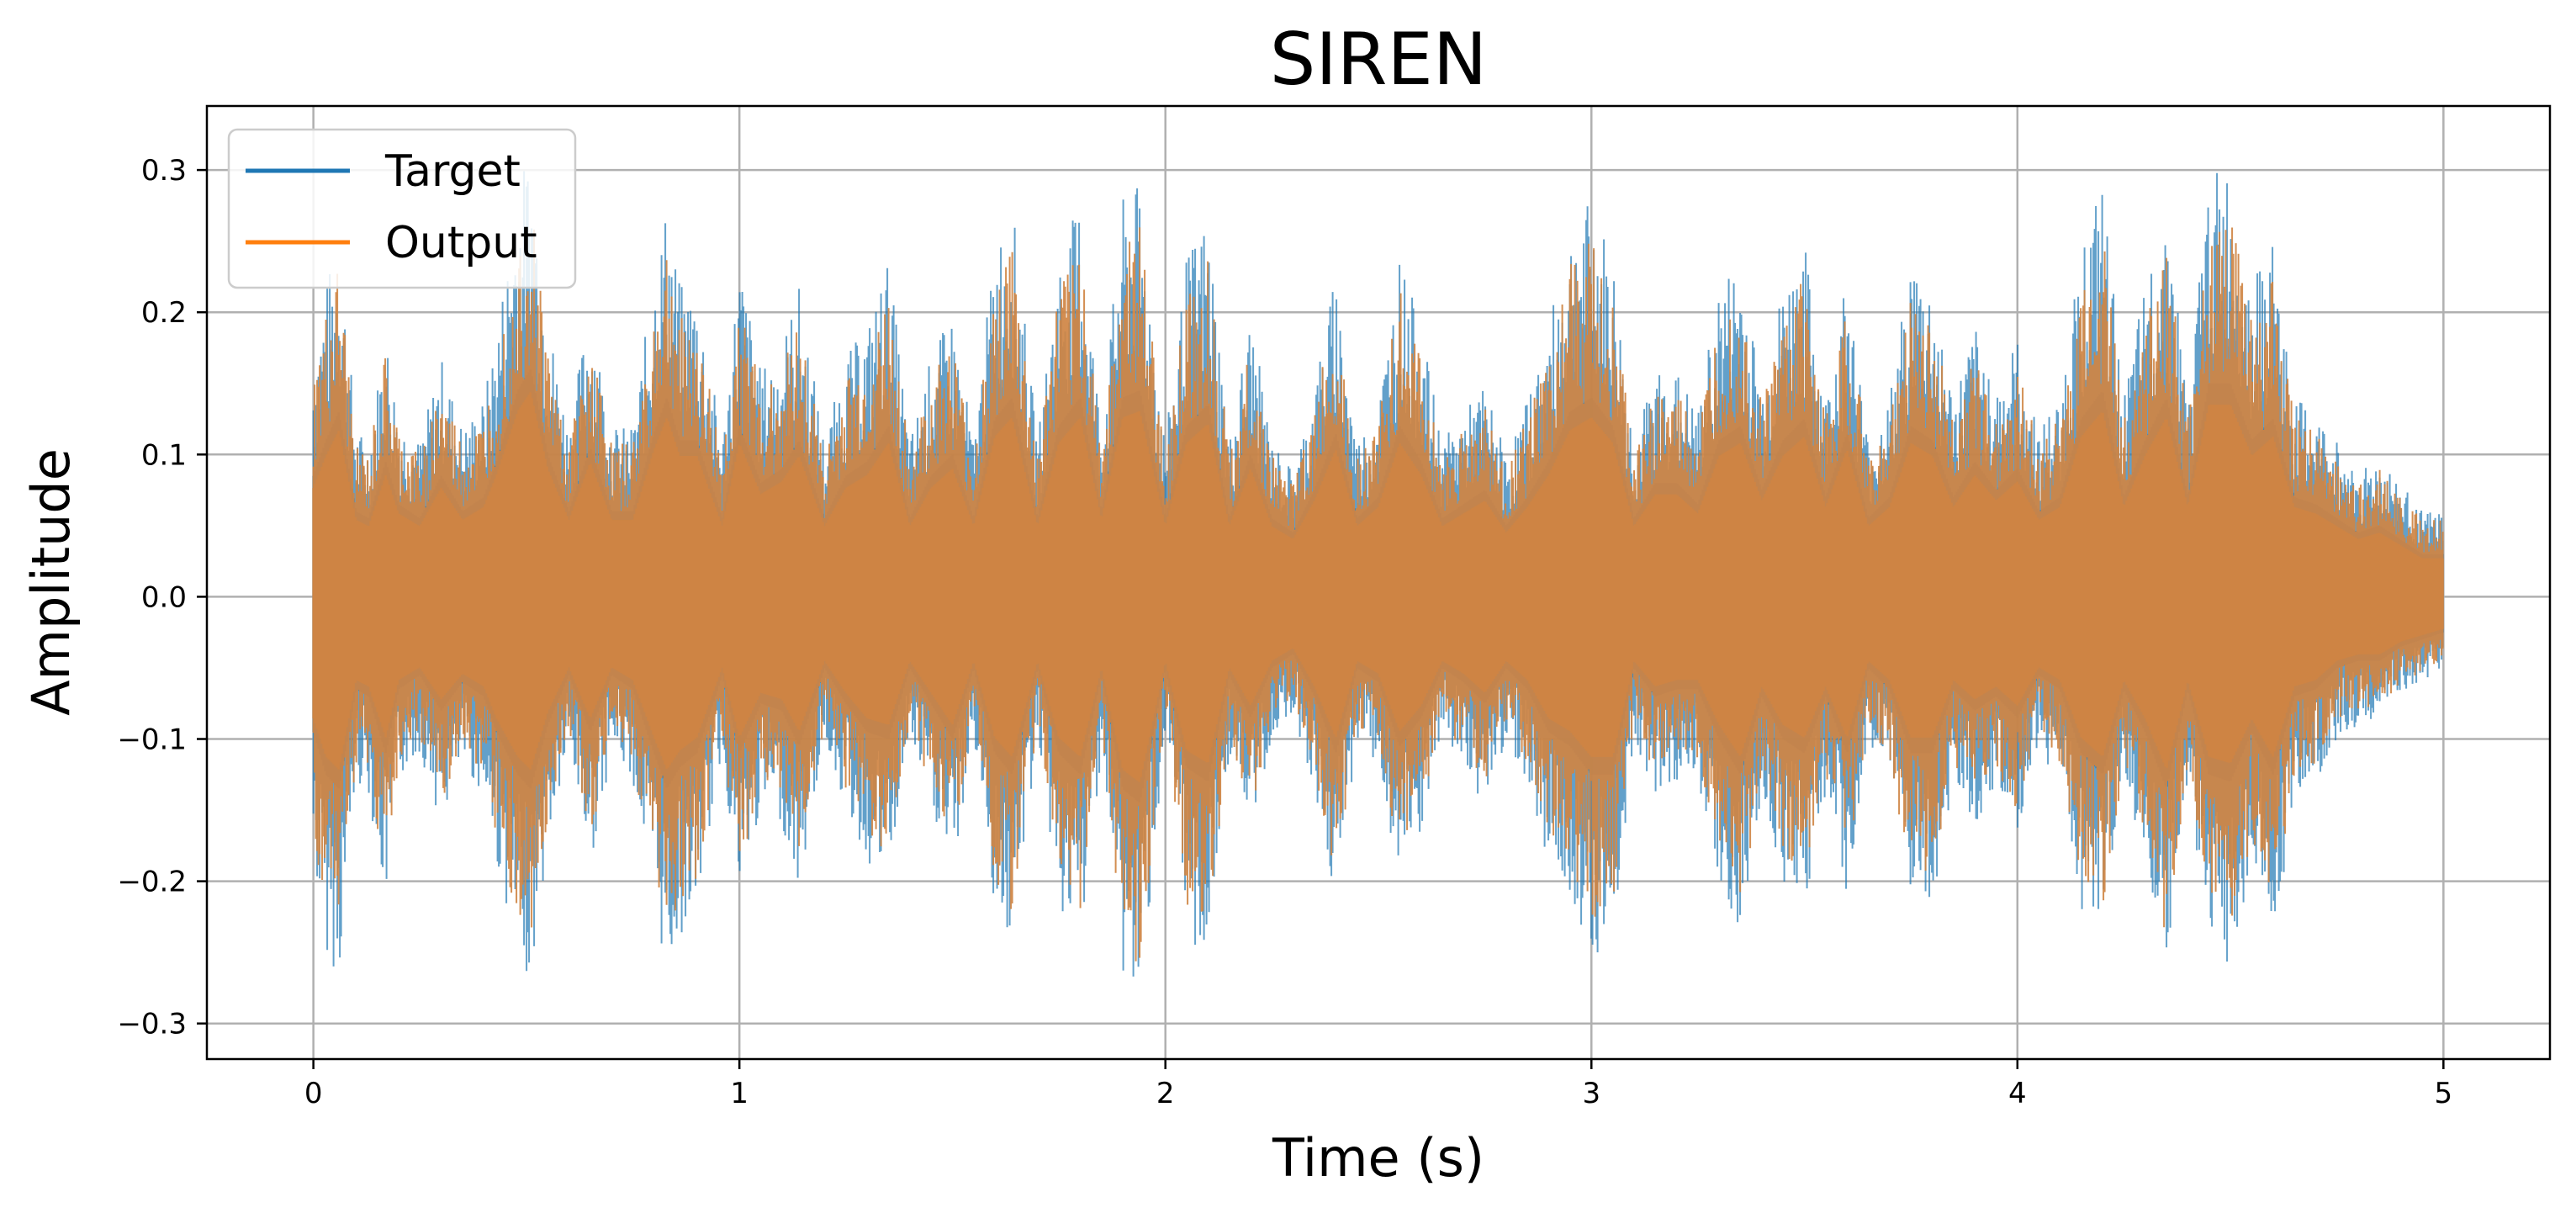  Describe the element at coordinates (1378, 1084) in the screenshot. I see `x-axis-ticks: 0 1 2 3 4 5` at that location.